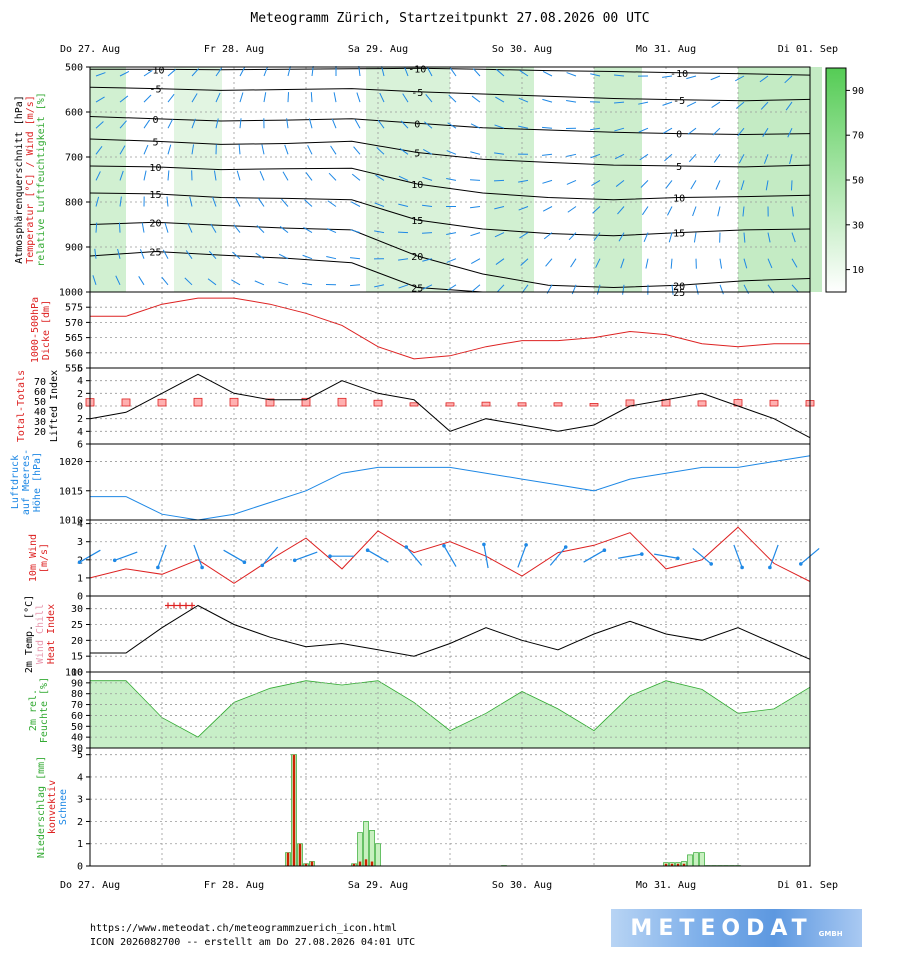  I want to click on y-tick-label: 40, so click(77, 738).